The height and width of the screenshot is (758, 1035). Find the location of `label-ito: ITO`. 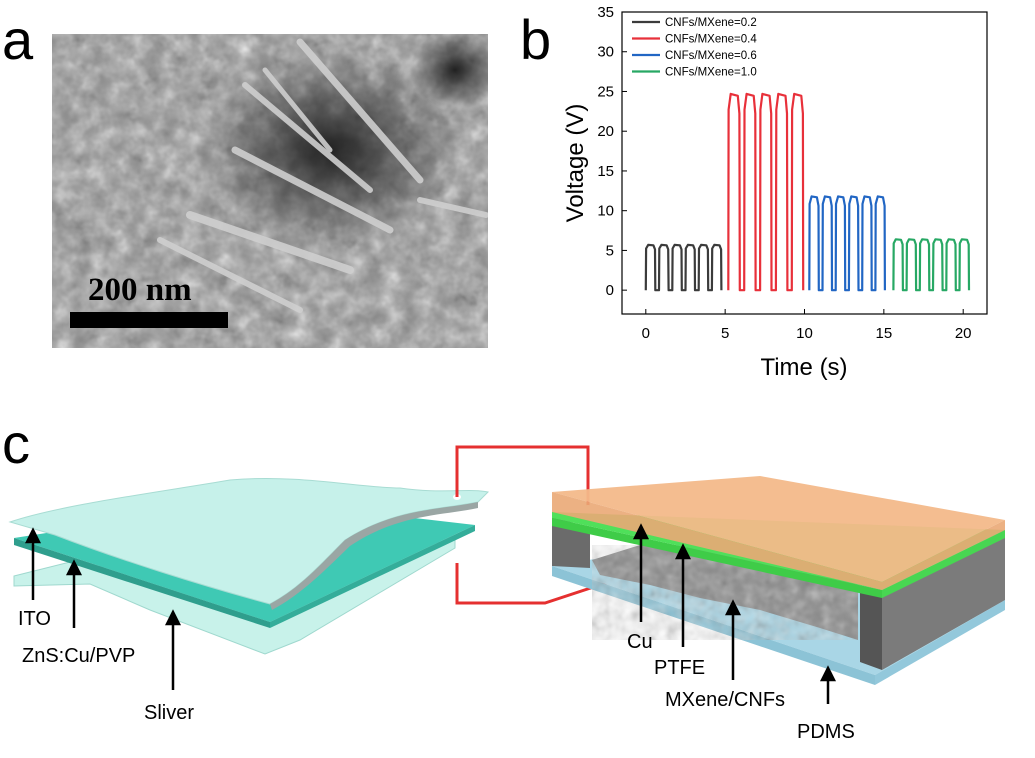

label-ito: ITO is located at coordinates (34, 619).